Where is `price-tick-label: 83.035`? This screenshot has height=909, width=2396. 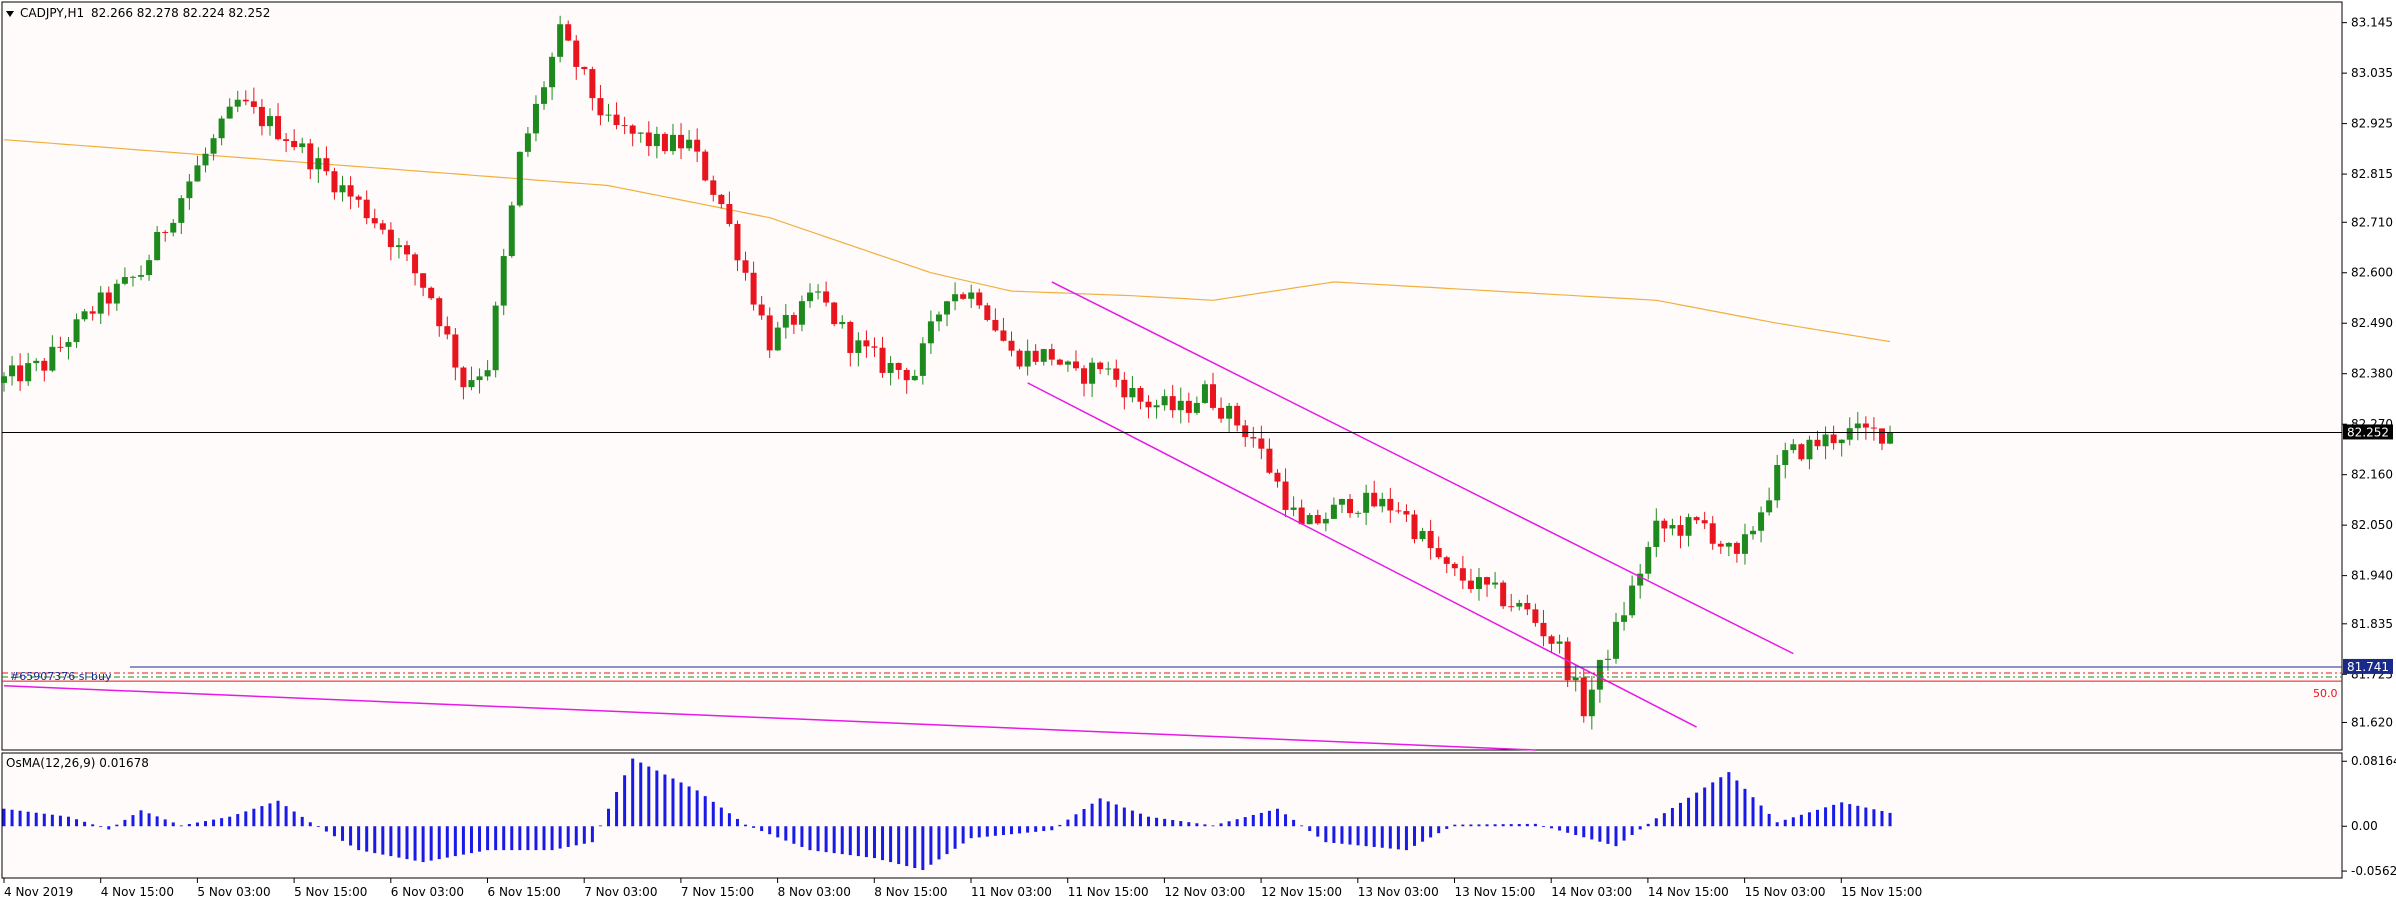
price-tick-label: 83.035 is located at coordinates (2372, 73).